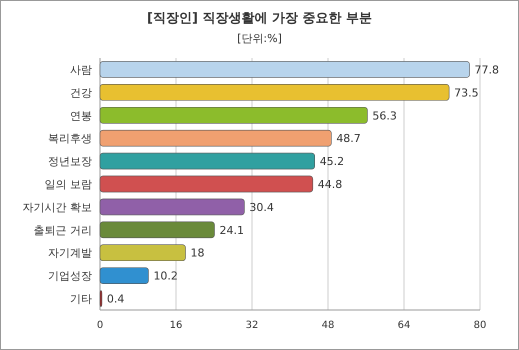 The width and height of the screenshot is (519, 350). What do you see at coordinates (384, 115) in the screenshot?
I see `data-label: 56.3` at bounding box center [384, 115].